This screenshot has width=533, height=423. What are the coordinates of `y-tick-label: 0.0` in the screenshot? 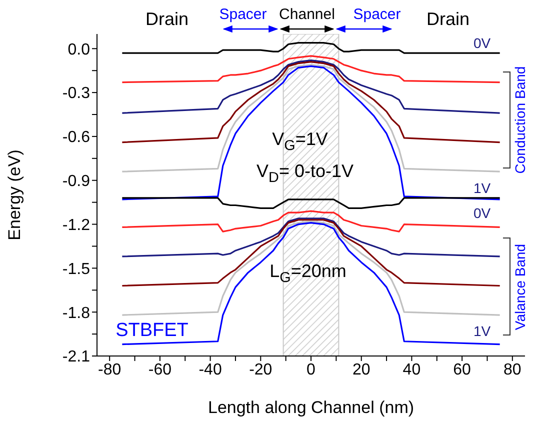 It's located at (79, 49).